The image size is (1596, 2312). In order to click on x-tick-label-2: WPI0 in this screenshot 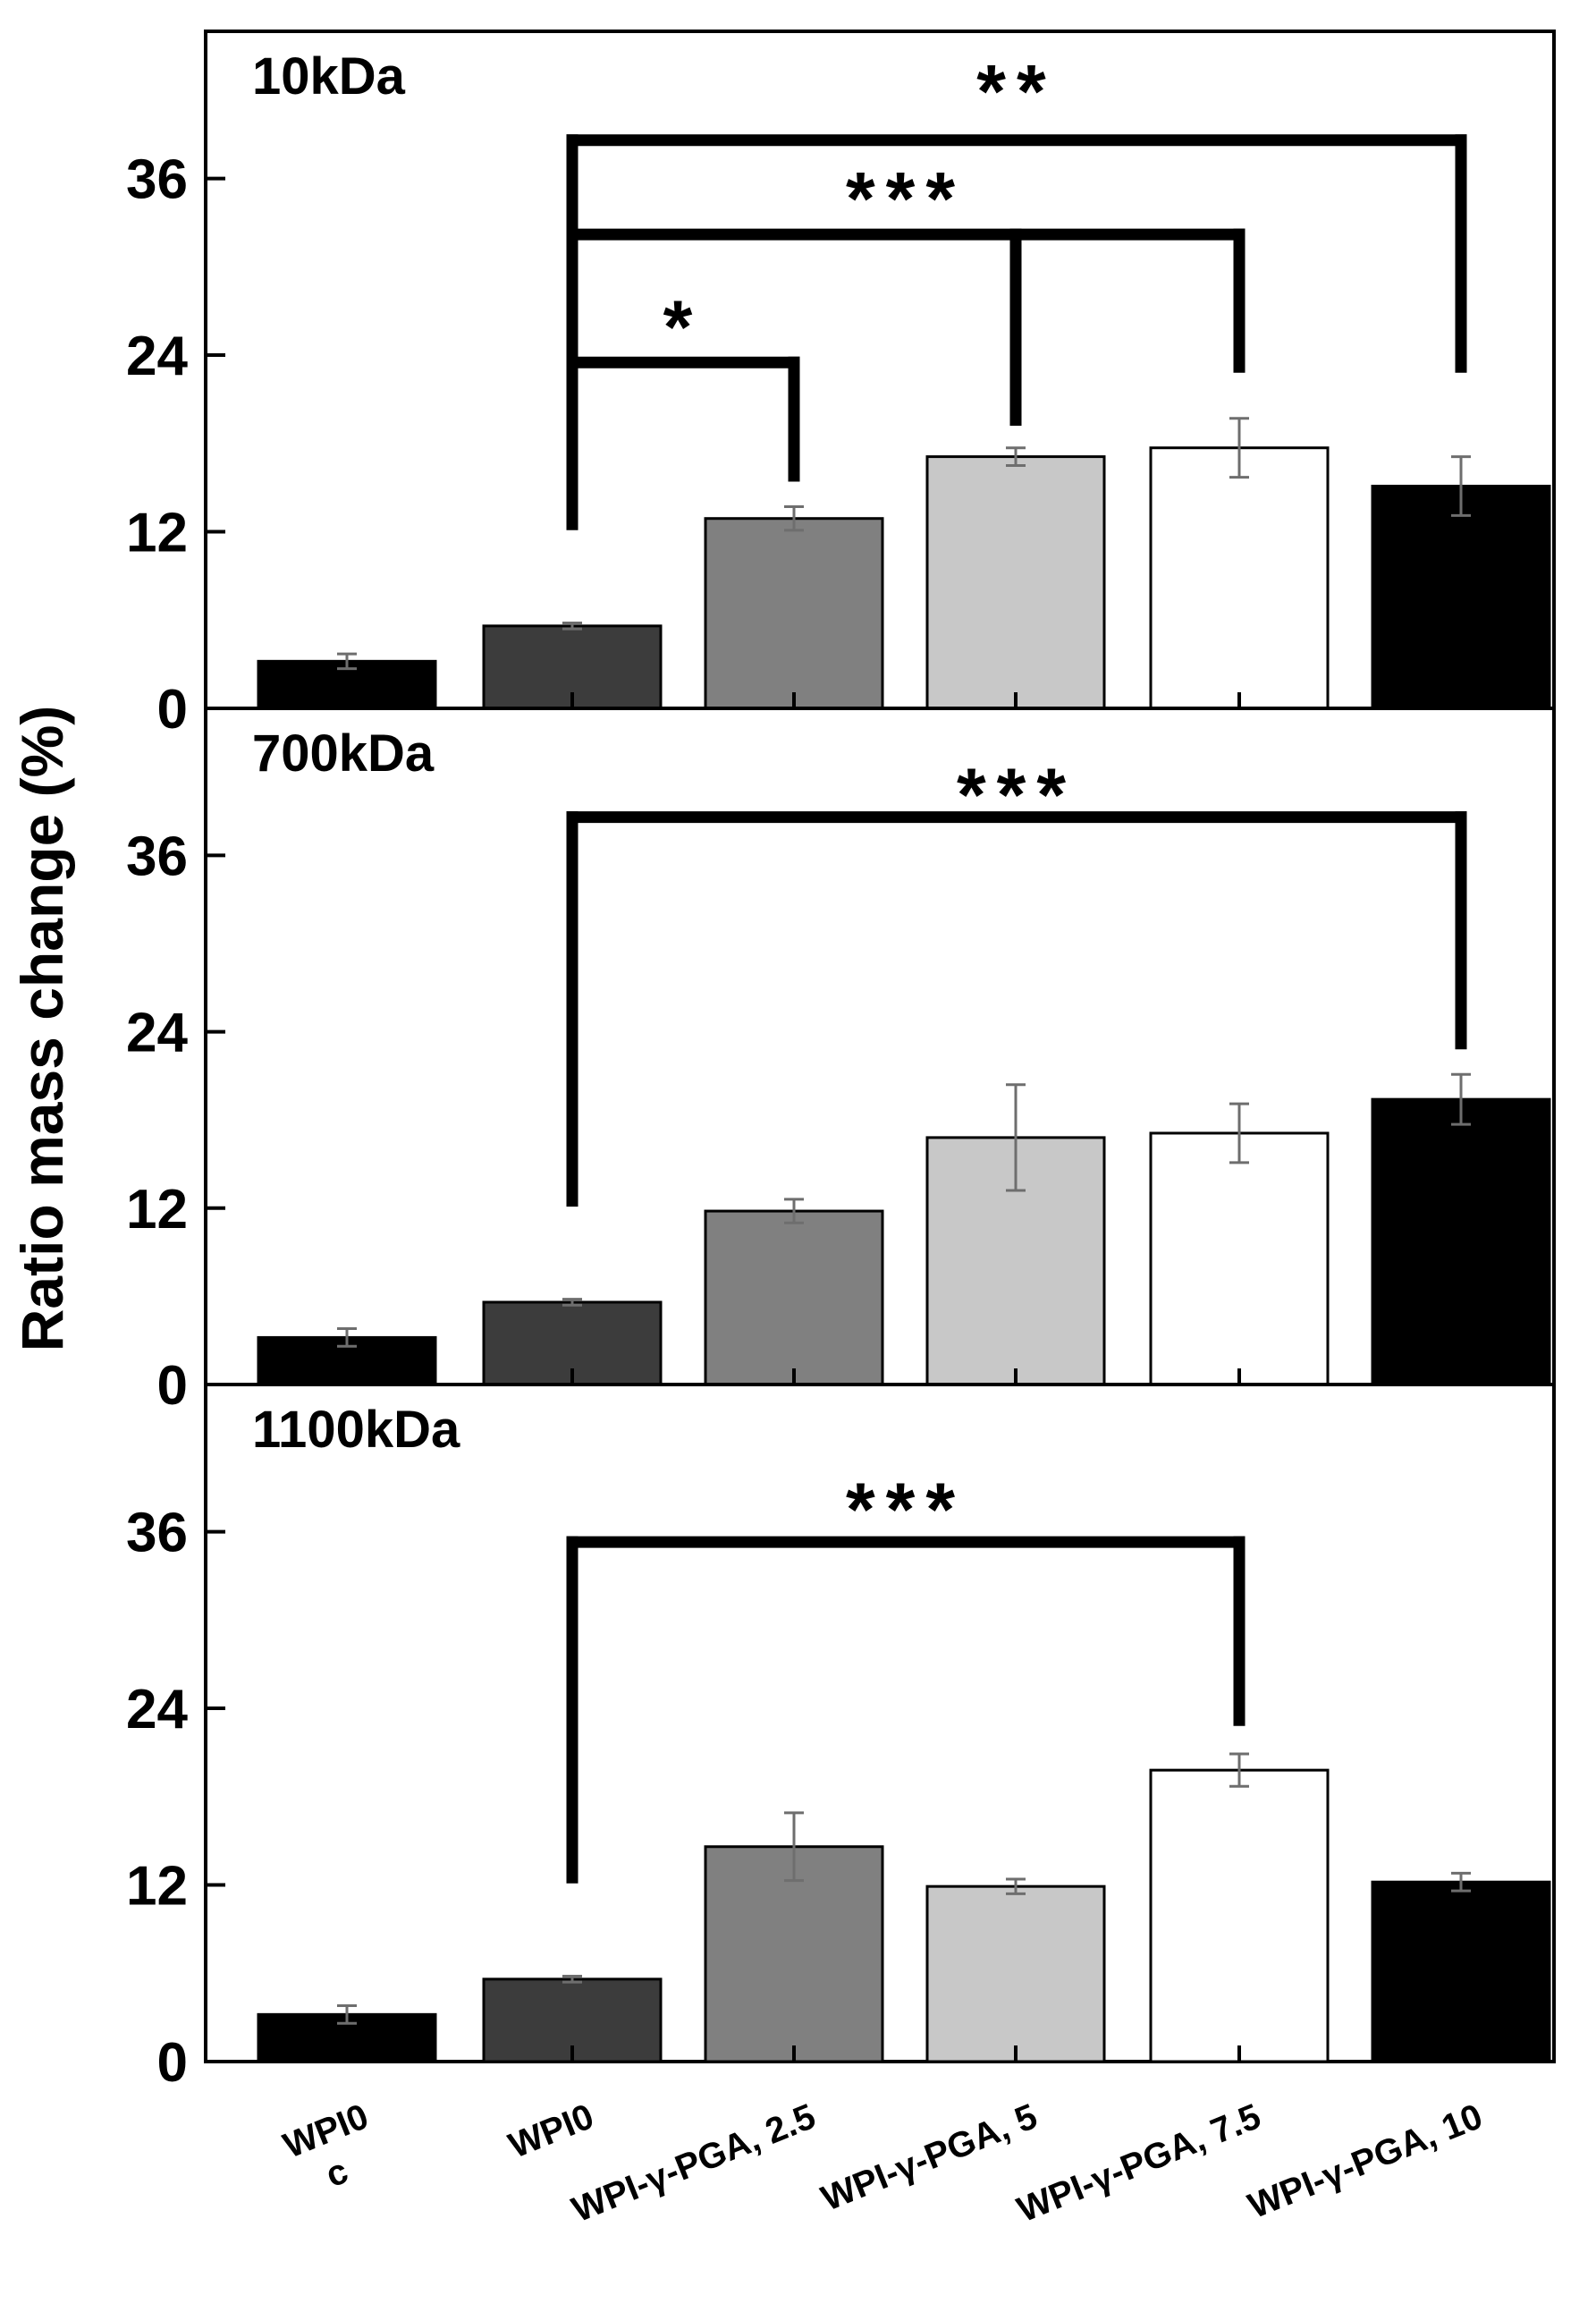, I will do `click(551, 2130)`.